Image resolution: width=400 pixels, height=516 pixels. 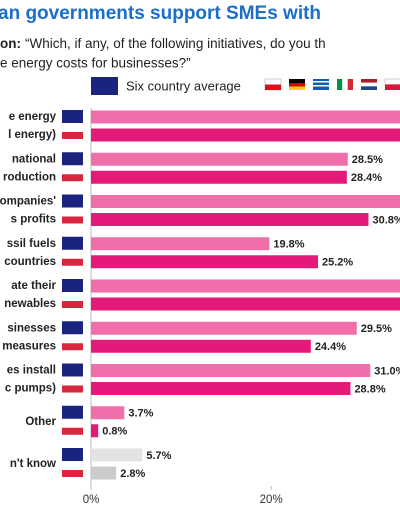 I want to click on value-label: 29.5%, so click(x=376, y=329).